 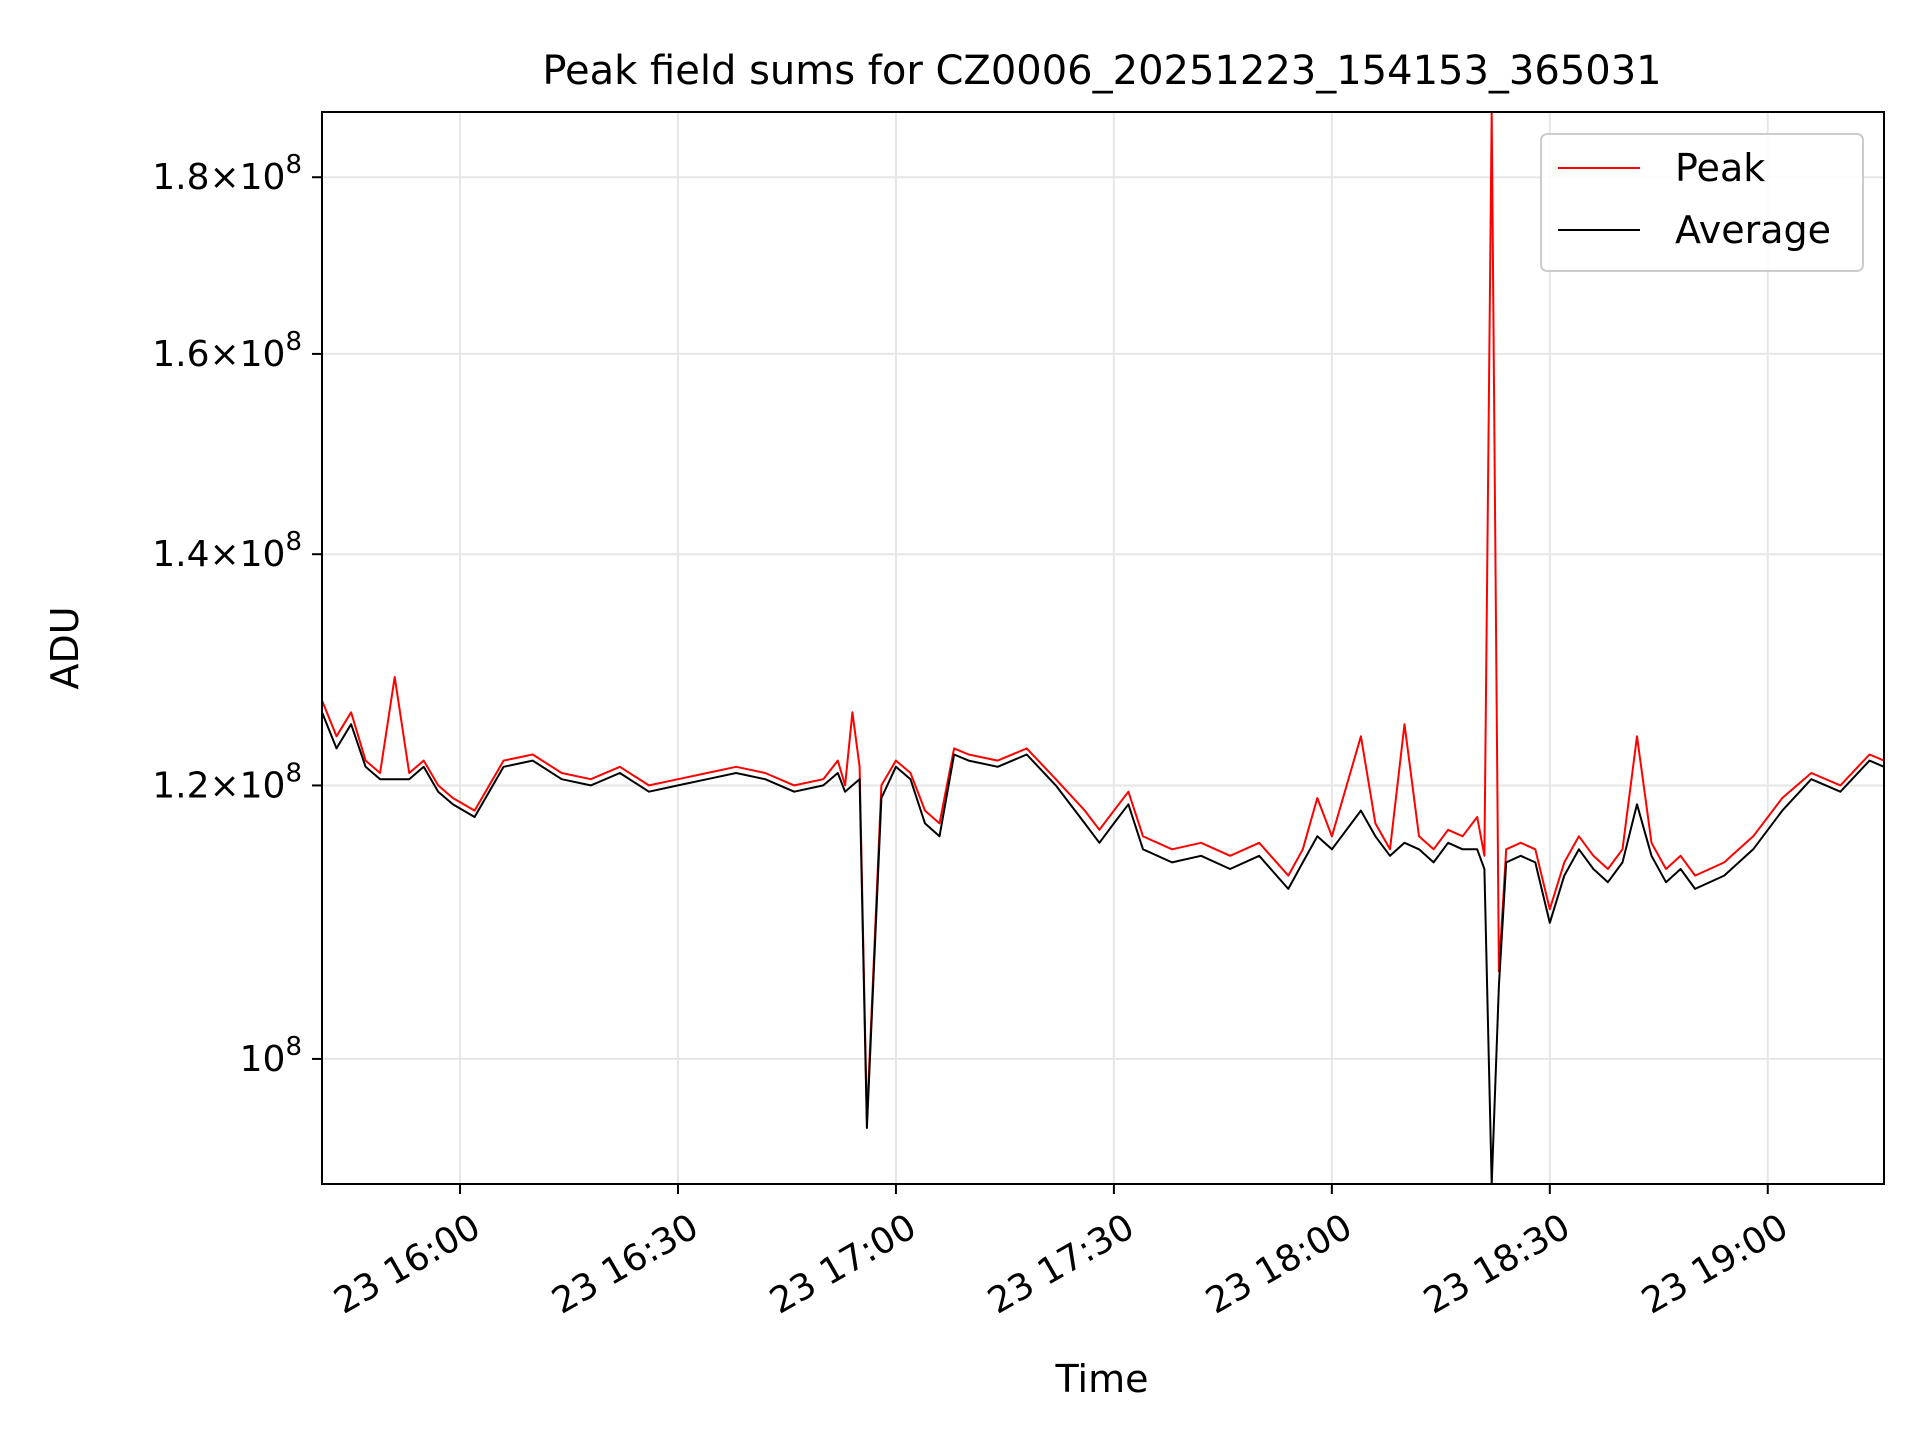 I want to click on y-tick-label: 108, so click(x=271, y=1056).